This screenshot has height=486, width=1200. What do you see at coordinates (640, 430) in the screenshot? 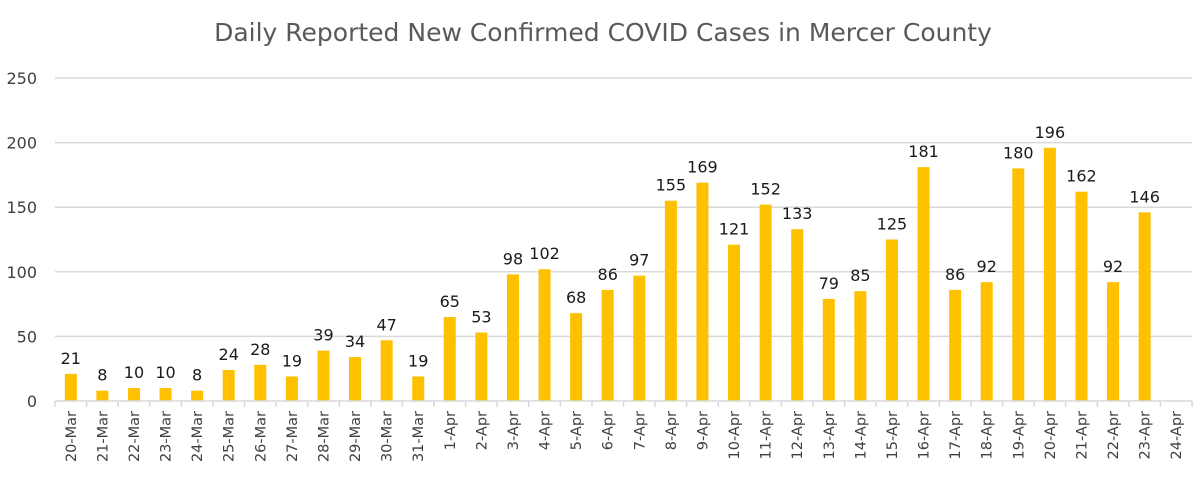
I see `x-tick-label: 7-Apr` at bounding box center [640, 430].